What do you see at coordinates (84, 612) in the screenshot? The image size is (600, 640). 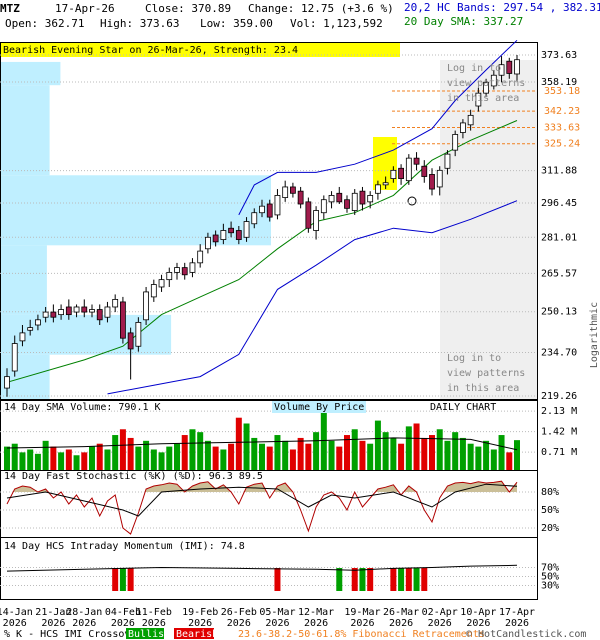 I see `x-tick-label: 28-Jan` at bounding box center [84, 612].